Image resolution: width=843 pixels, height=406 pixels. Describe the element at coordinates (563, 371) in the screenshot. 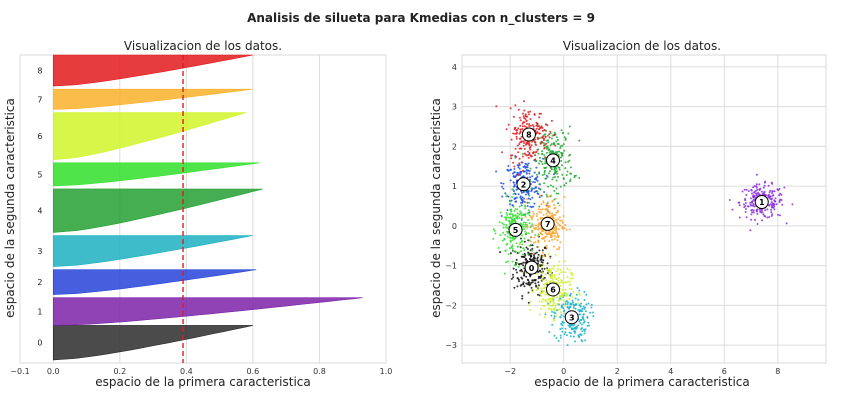

I see `scatter-xtick-label: 0` at that location.